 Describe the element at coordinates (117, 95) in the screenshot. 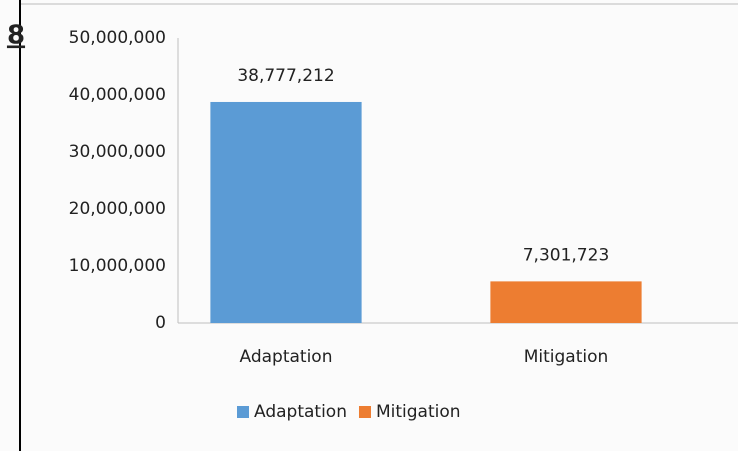

I see `y-tick-label: 40,000,000` at that location.